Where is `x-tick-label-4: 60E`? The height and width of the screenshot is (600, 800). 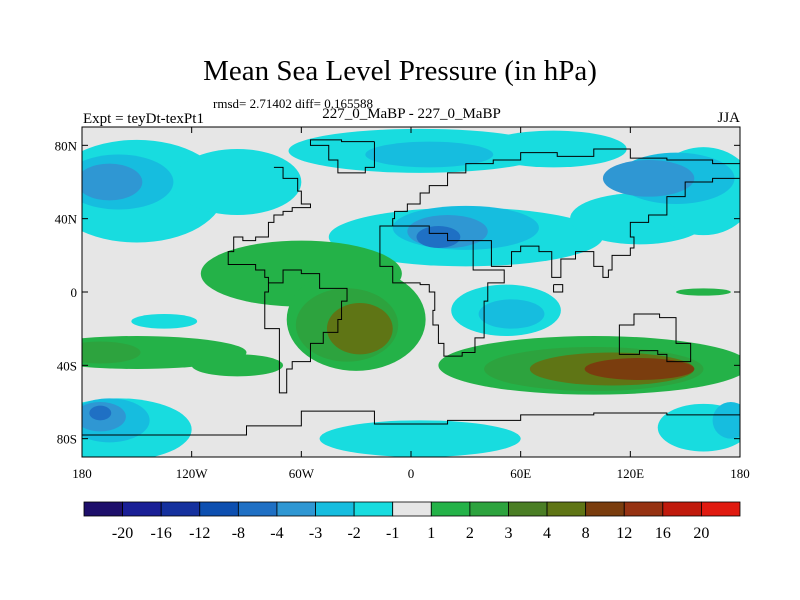
x-tick-label-4: 60E is located at coordinates (520, 473).